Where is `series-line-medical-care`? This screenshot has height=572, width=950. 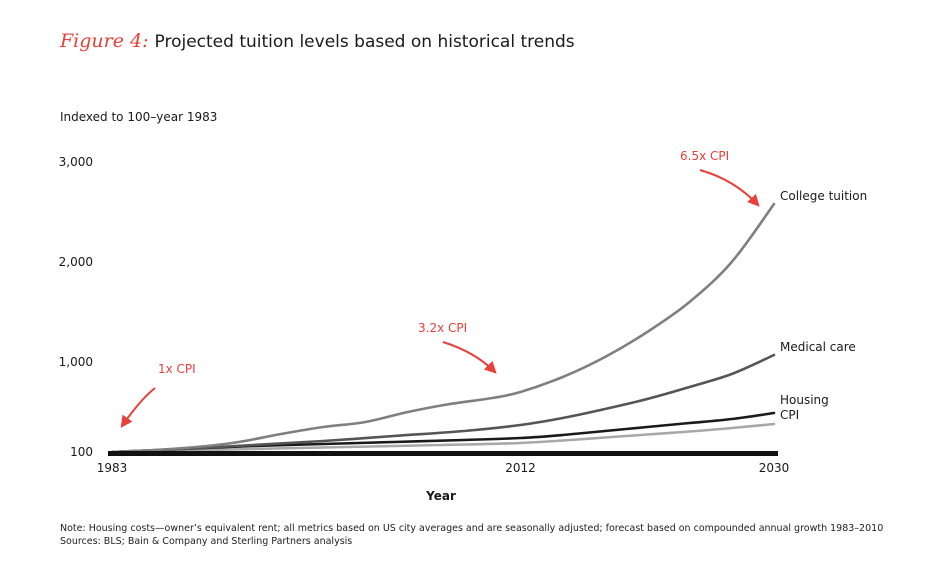
series-line-medical-care is located at coordinates (443, 403).